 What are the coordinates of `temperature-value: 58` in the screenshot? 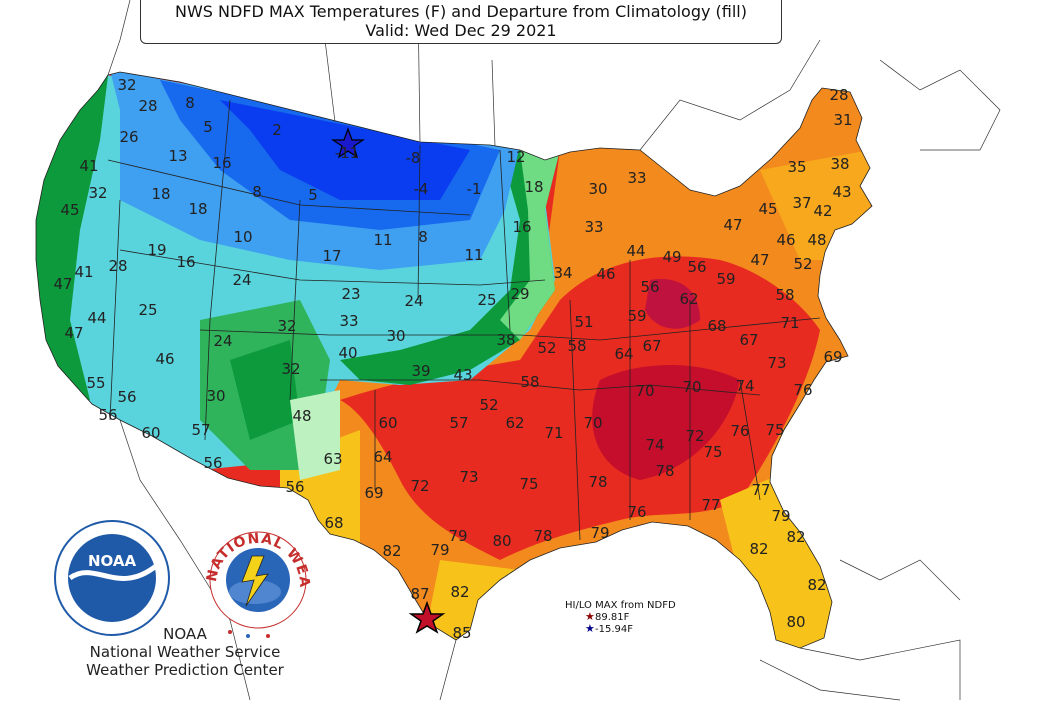 It's located at (784, 295).